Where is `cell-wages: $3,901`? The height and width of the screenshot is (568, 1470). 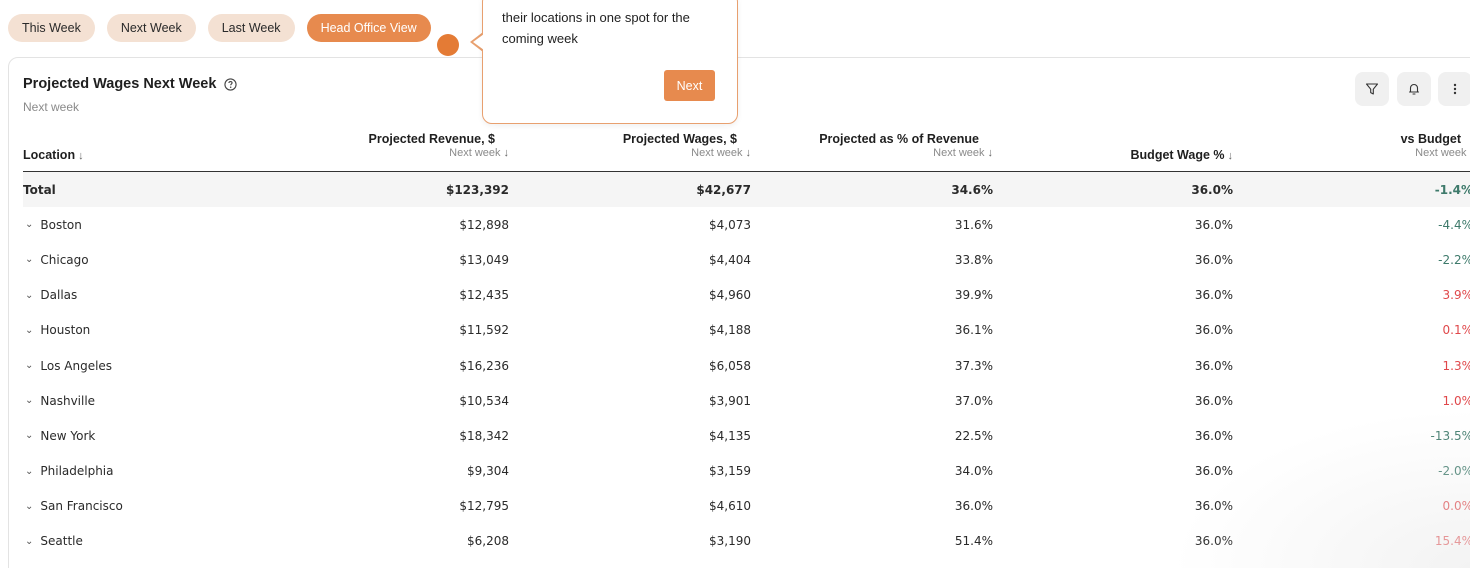
cell-wages: $3,901 is located at coordinates (730, 400).